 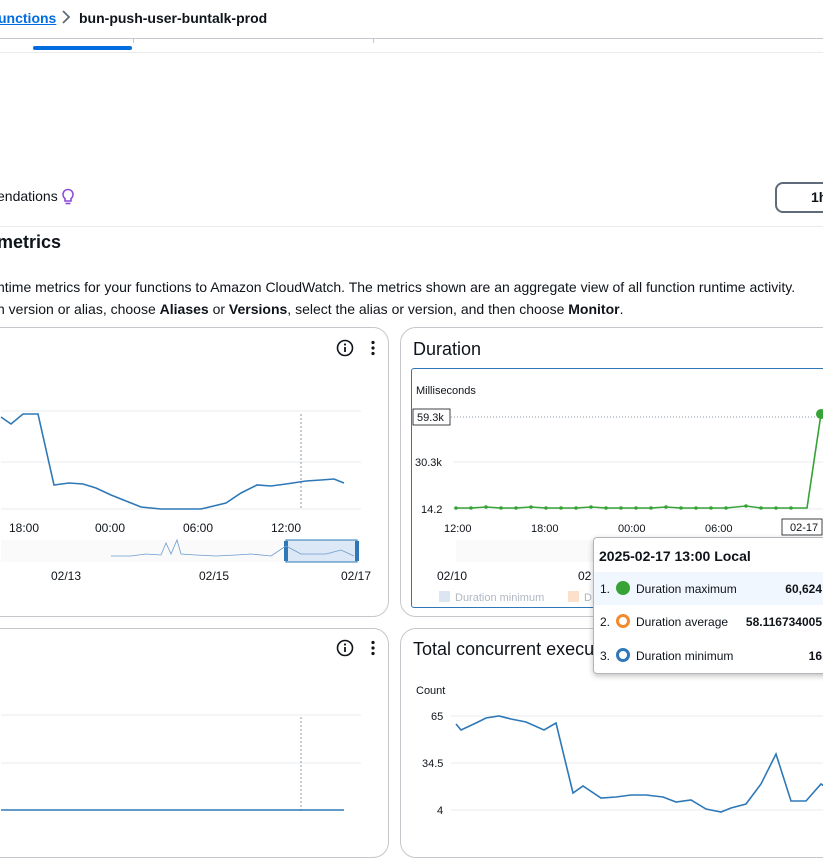 I want to click on row-label: Duration maximum, so click(x=686, y=589).